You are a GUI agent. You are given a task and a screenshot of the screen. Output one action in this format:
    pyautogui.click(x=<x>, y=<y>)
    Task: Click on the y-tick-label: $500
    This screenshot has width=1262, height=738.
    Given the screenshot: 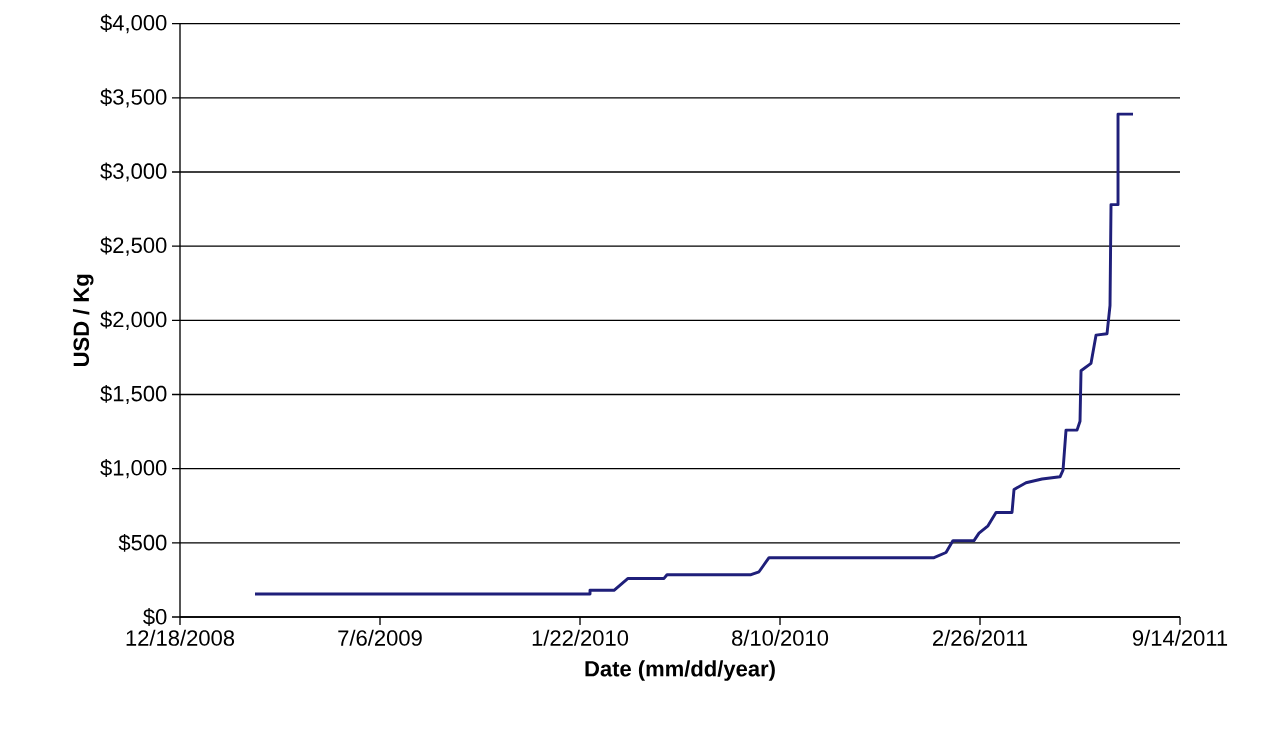 What is the action you would take?
    pyautogui.click(x=142, y=542)
    